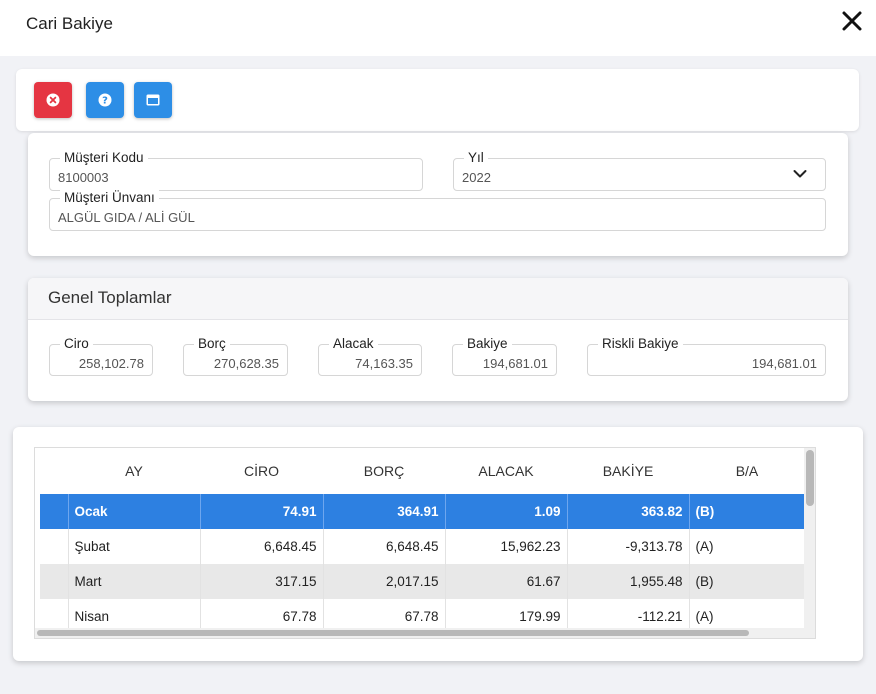  What do you see at coordinates (126, 217) in the screenshot?
I see `musteri-unvani-value: ALGÜL GIDA / ALİ GÜL` at bounding box center [126, 217].